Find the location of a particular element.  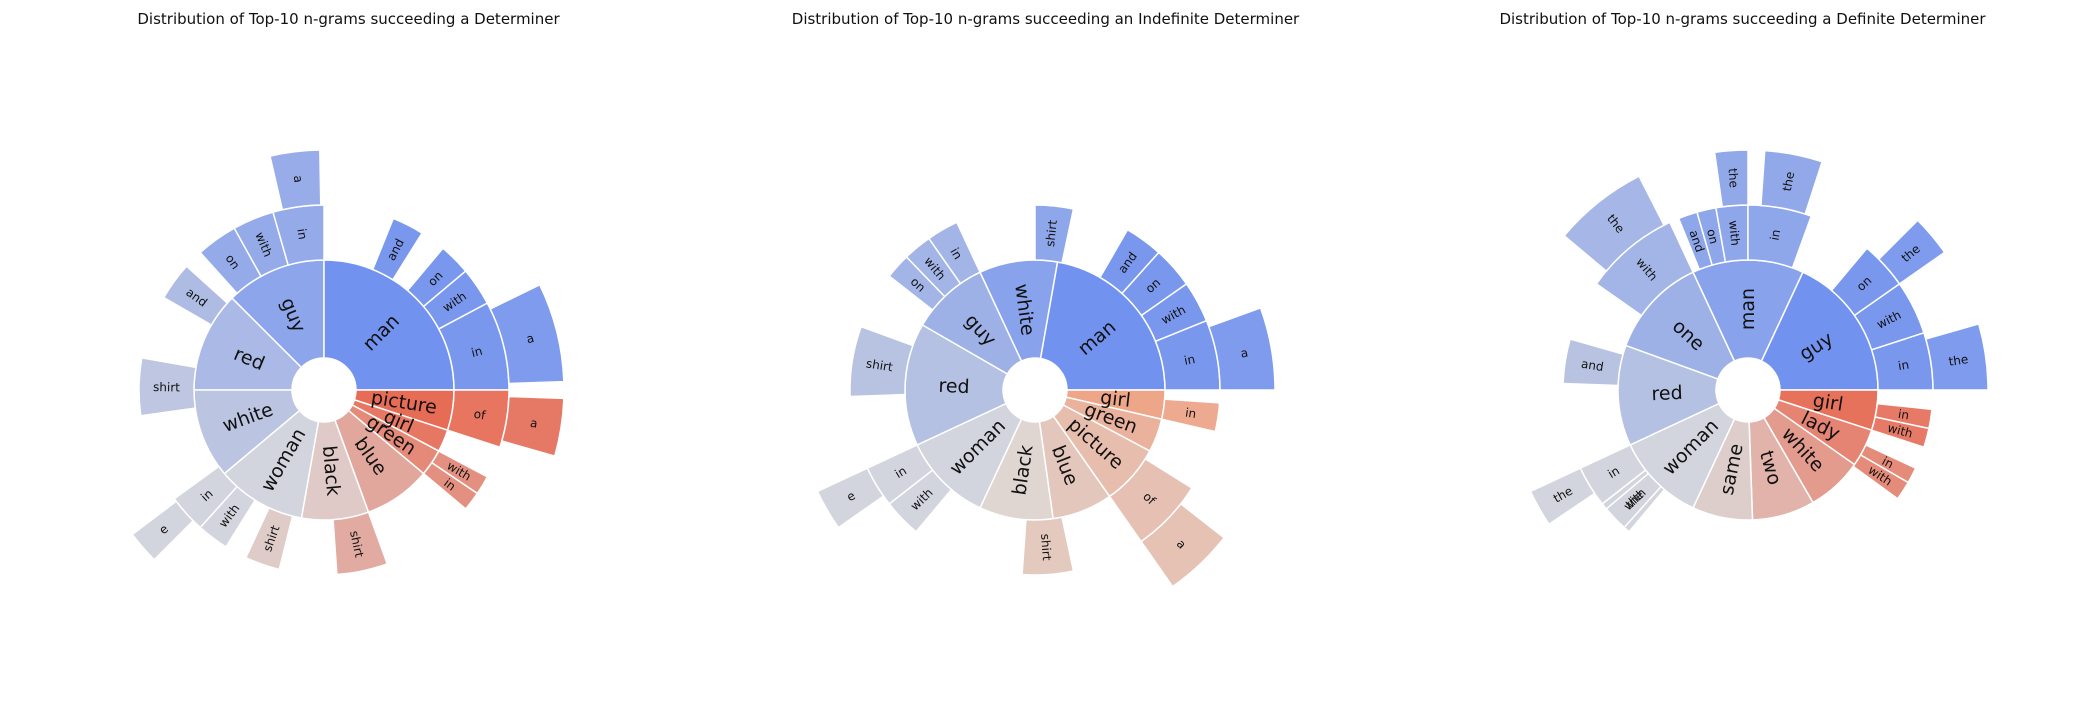

segment-label: man is located at coordinates (1748, 309).